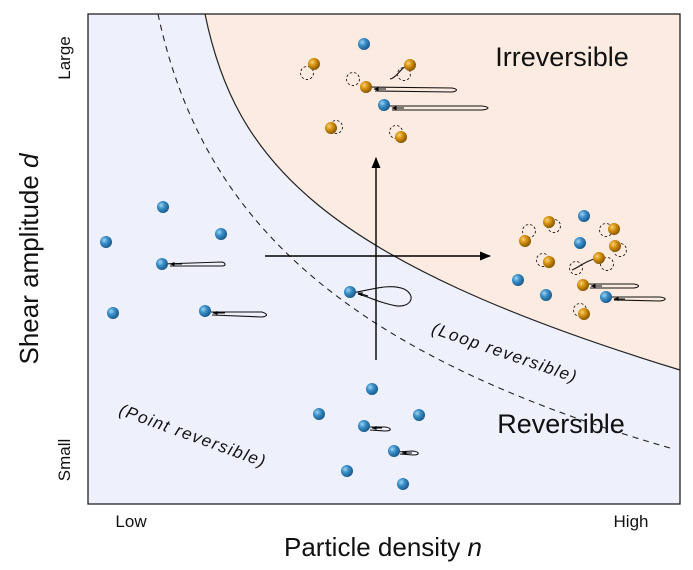  What do you see at coordinates (131, 521) in the screenshot?
I see `x-low-label: Low` at bounding box center [131, 521].